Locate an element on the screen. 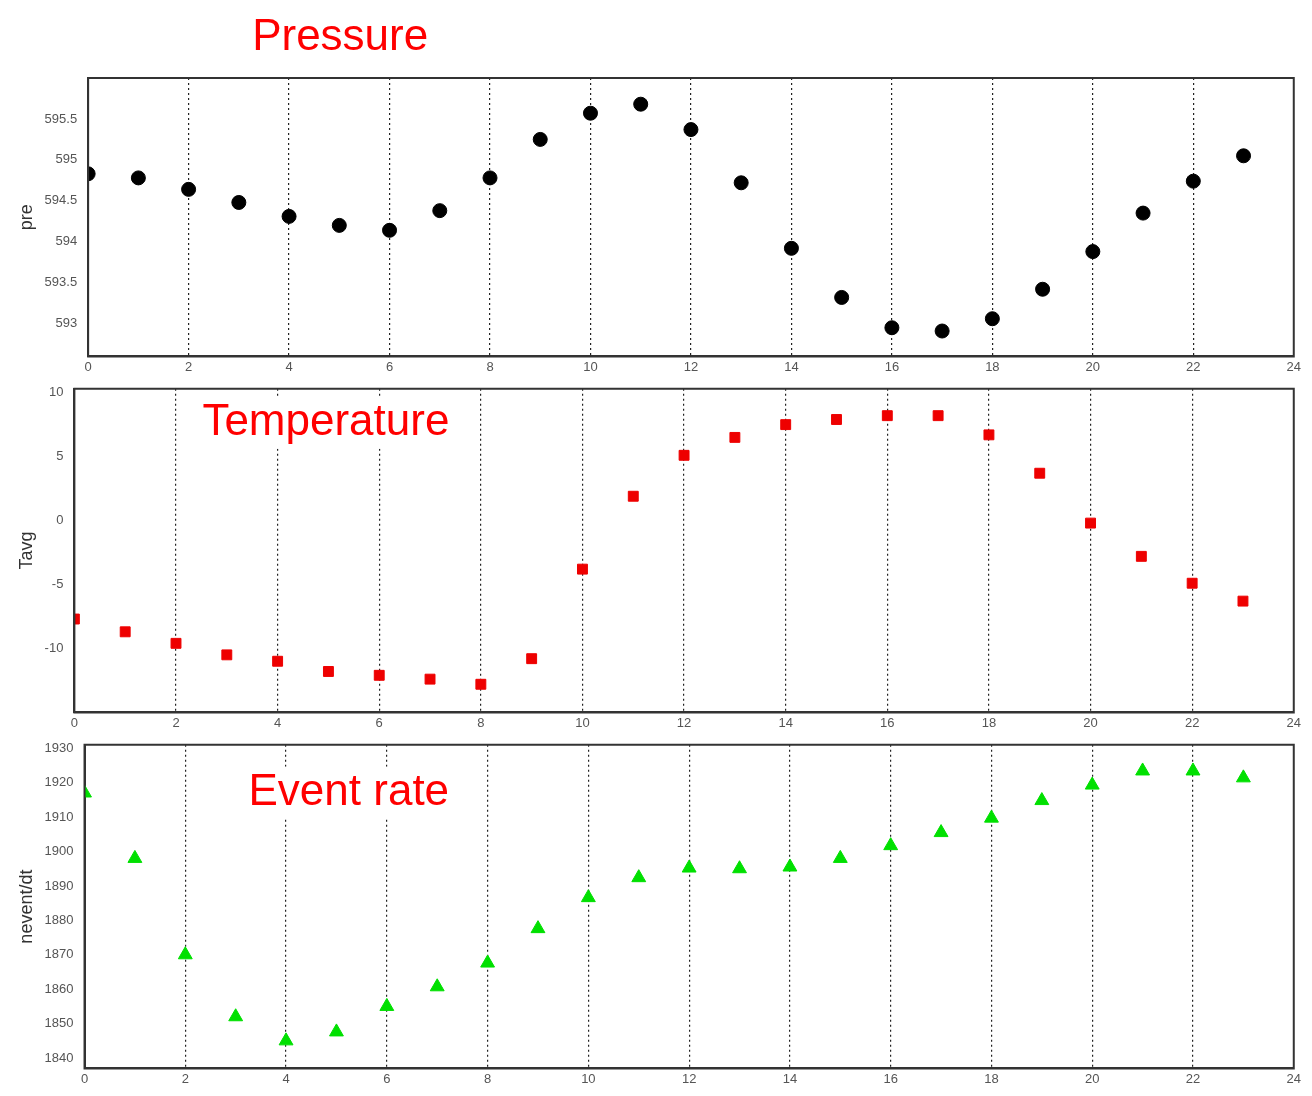 This screenshot has width=1312, height=1096. chart-title: Temperature is located at coordinates (326, 419).